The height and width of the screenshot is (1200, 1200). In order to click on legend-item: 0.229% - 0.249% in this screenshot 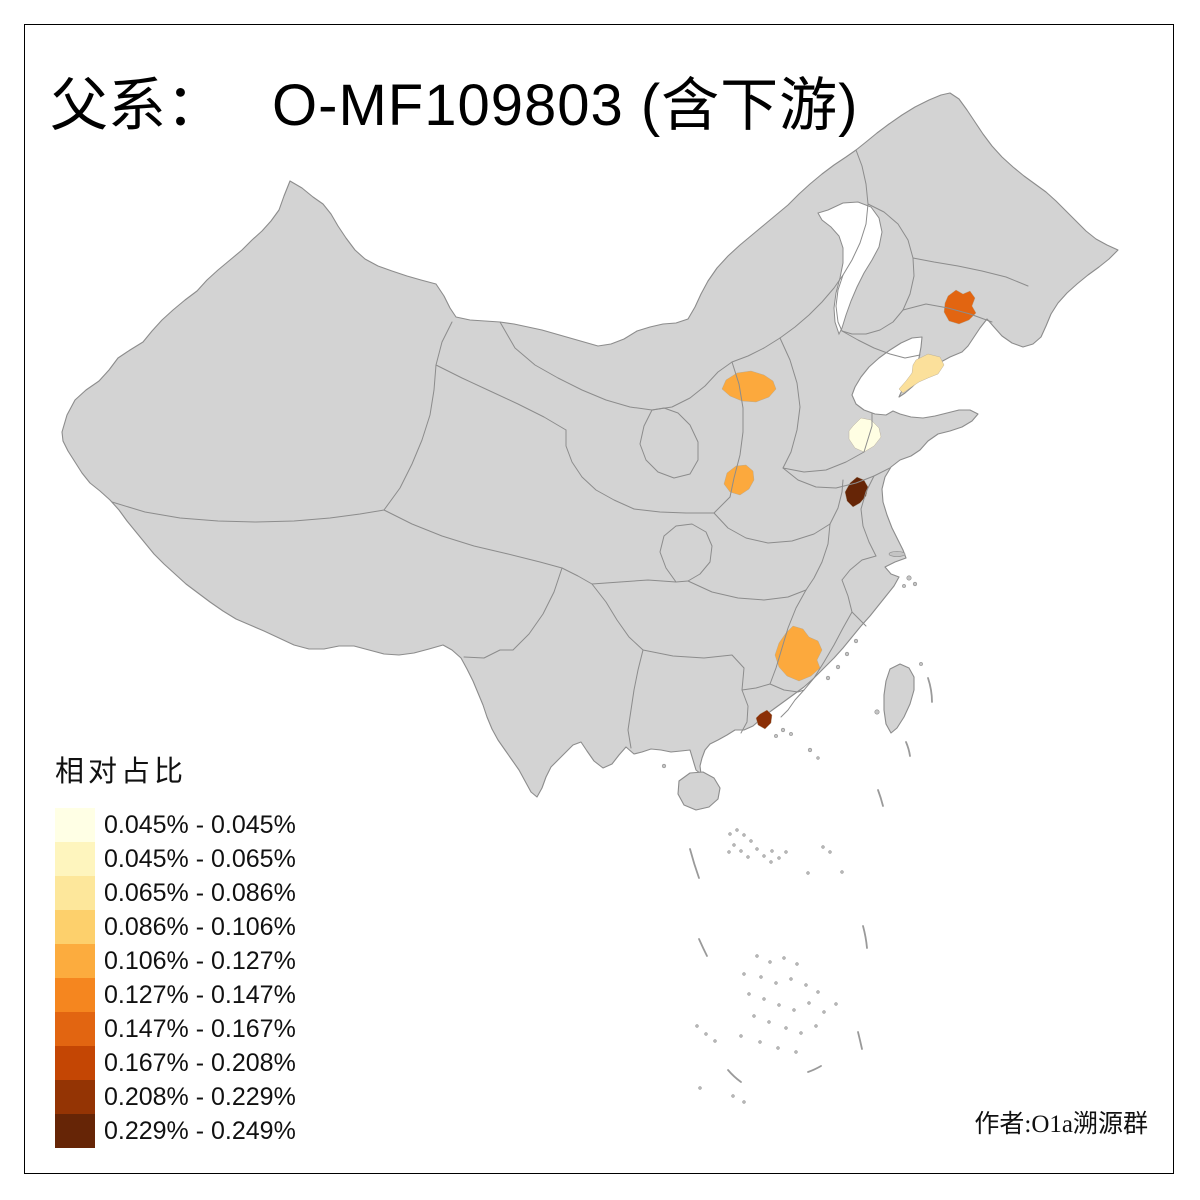, I will do `click(175, 1131)`.